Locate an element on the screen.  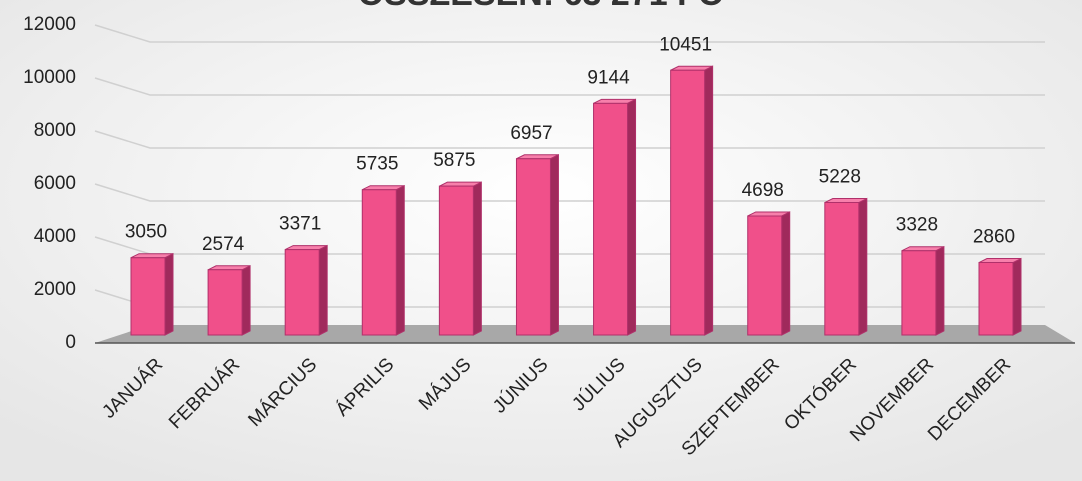
y-tick-label: 6000 is located at coordinates (55, 183).